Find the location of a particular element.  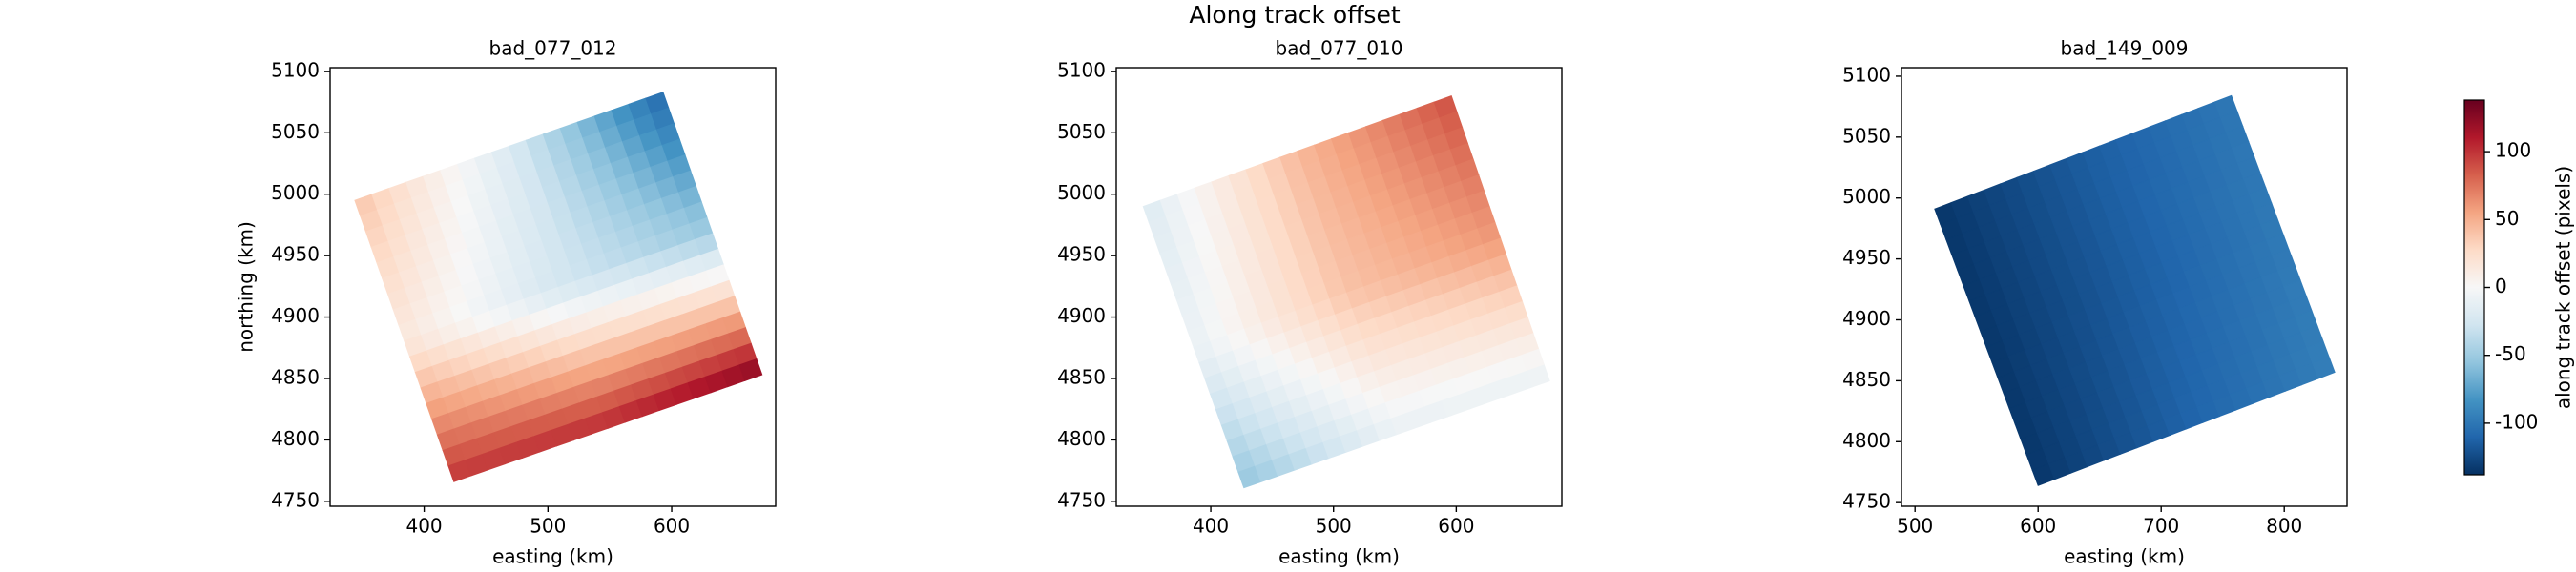

colorbar-tick-label: 50 is located at coordinates (2507, 218).